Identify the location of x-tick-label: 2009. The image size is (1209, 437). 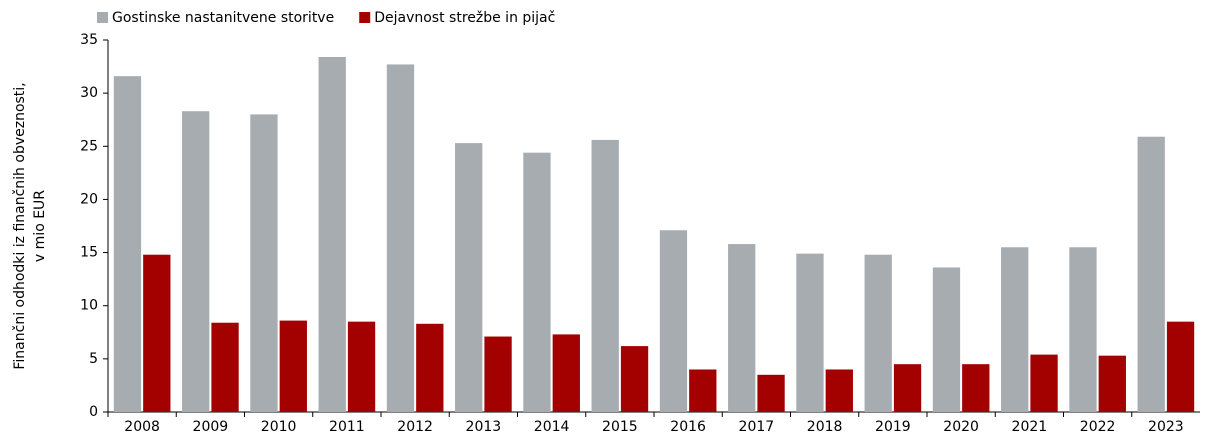
(211, 427).